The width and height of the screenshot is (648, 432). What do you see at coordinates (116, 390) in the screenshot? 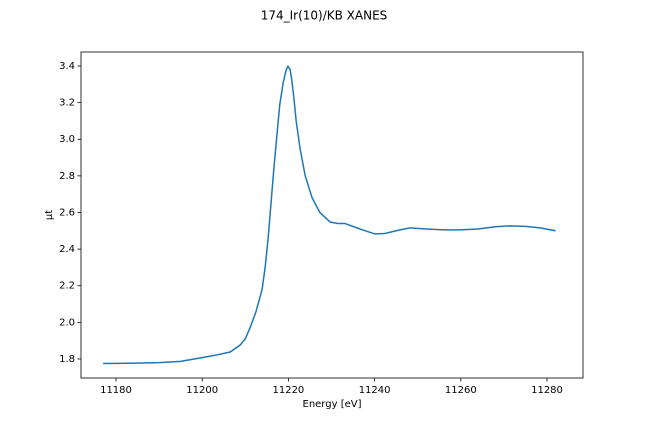
I see `x-tick-label: 11180` at bounding box center [116, 390].